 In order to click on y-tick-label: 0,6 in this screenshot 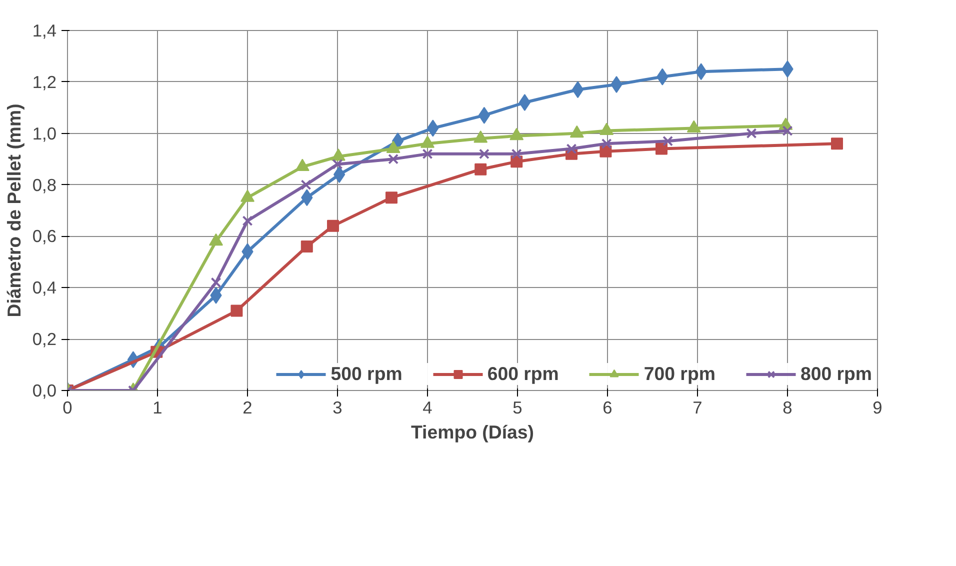, I will do `click(44, 236)`.